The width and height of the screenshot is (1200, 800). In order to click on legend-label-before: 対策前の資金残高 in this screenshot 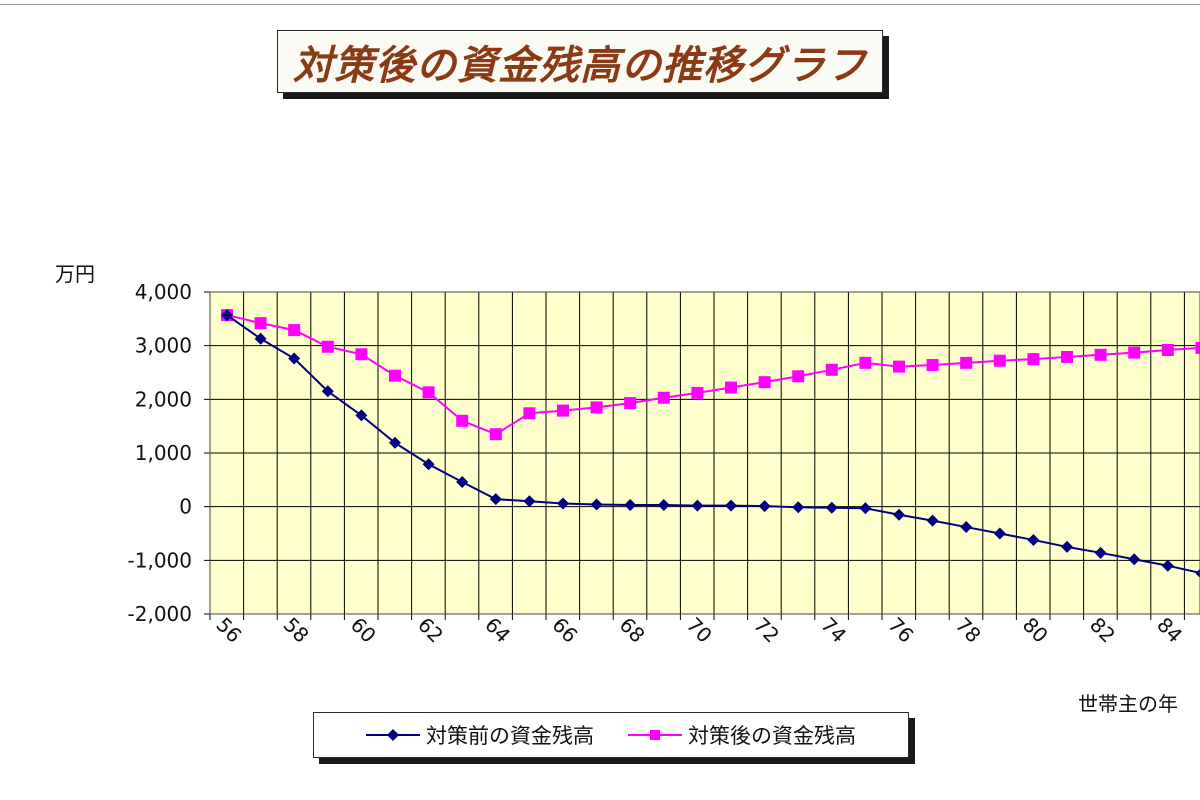, I will do `click(510, 736)`.